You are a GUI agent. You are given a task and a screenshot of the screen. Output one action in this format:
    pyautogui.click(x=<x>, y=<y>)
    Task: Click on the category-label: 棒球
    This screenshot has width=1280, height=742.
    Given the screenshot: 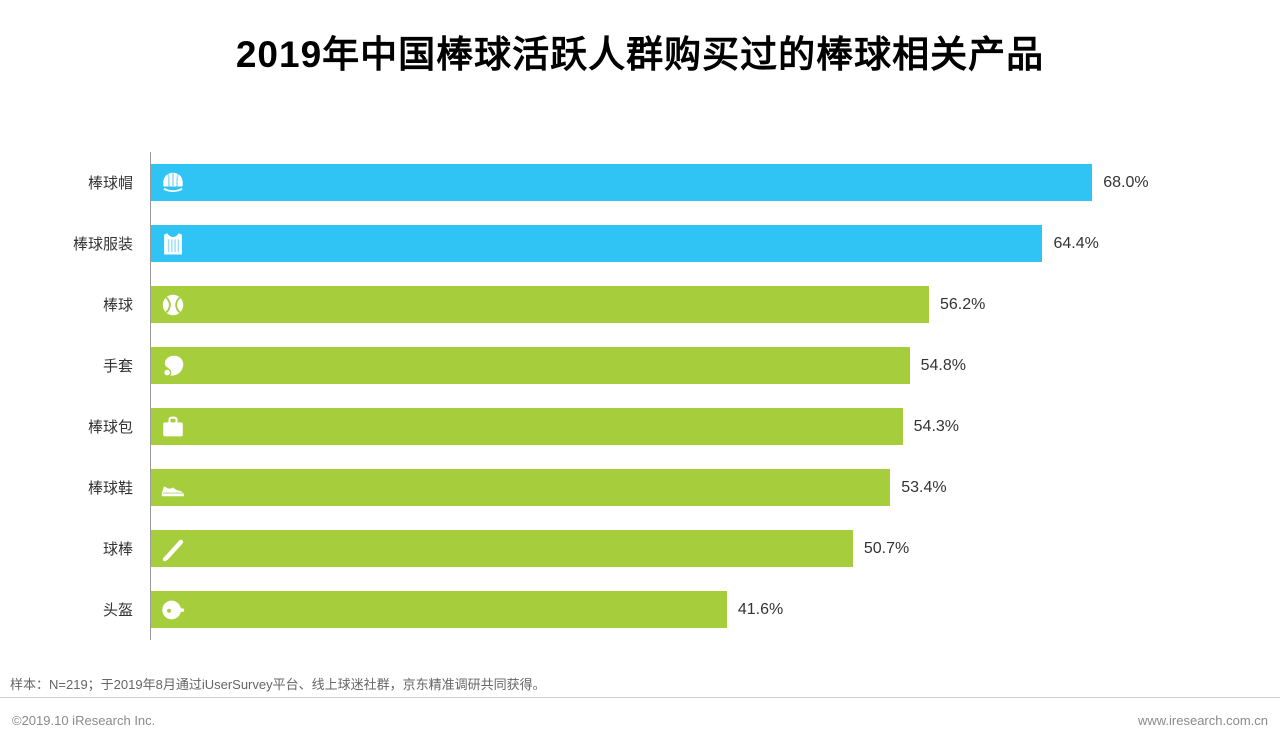 What is the action you would take?
    pyautogui.click(x=117, y=305)
    